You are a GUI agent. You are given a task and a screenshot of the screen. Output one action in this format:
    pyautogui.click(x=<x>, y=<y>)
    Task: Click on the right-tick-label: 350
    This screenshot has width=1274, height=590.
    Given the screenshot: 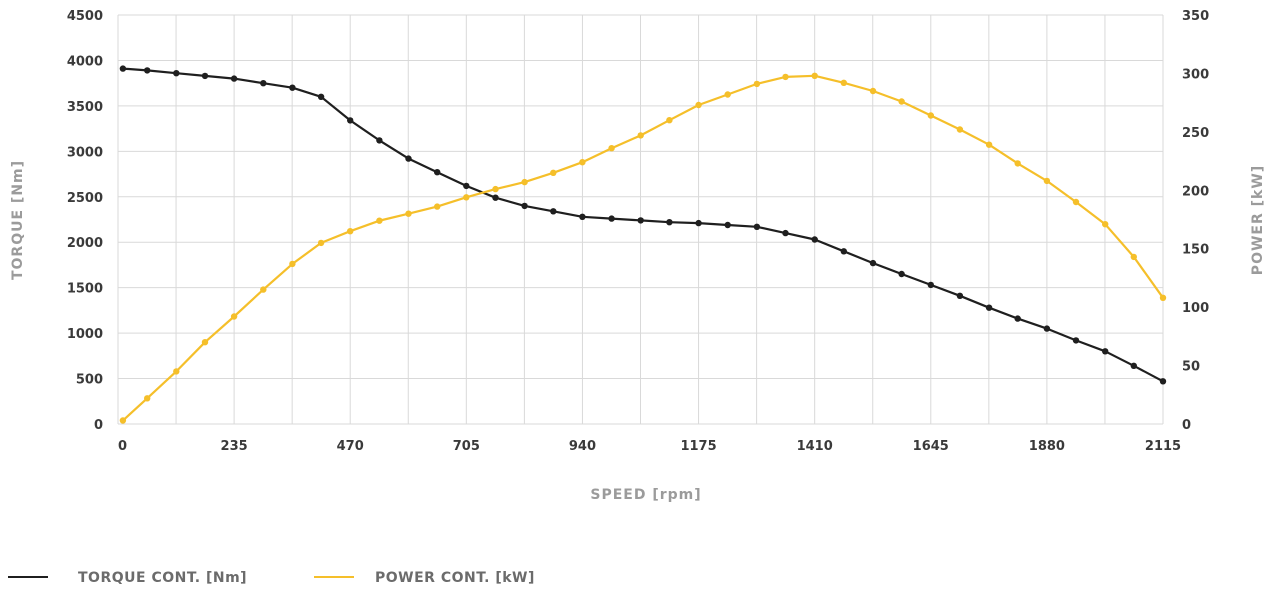 What is the action you would take?
    pyautogui.click(x=1195, y=16)
    